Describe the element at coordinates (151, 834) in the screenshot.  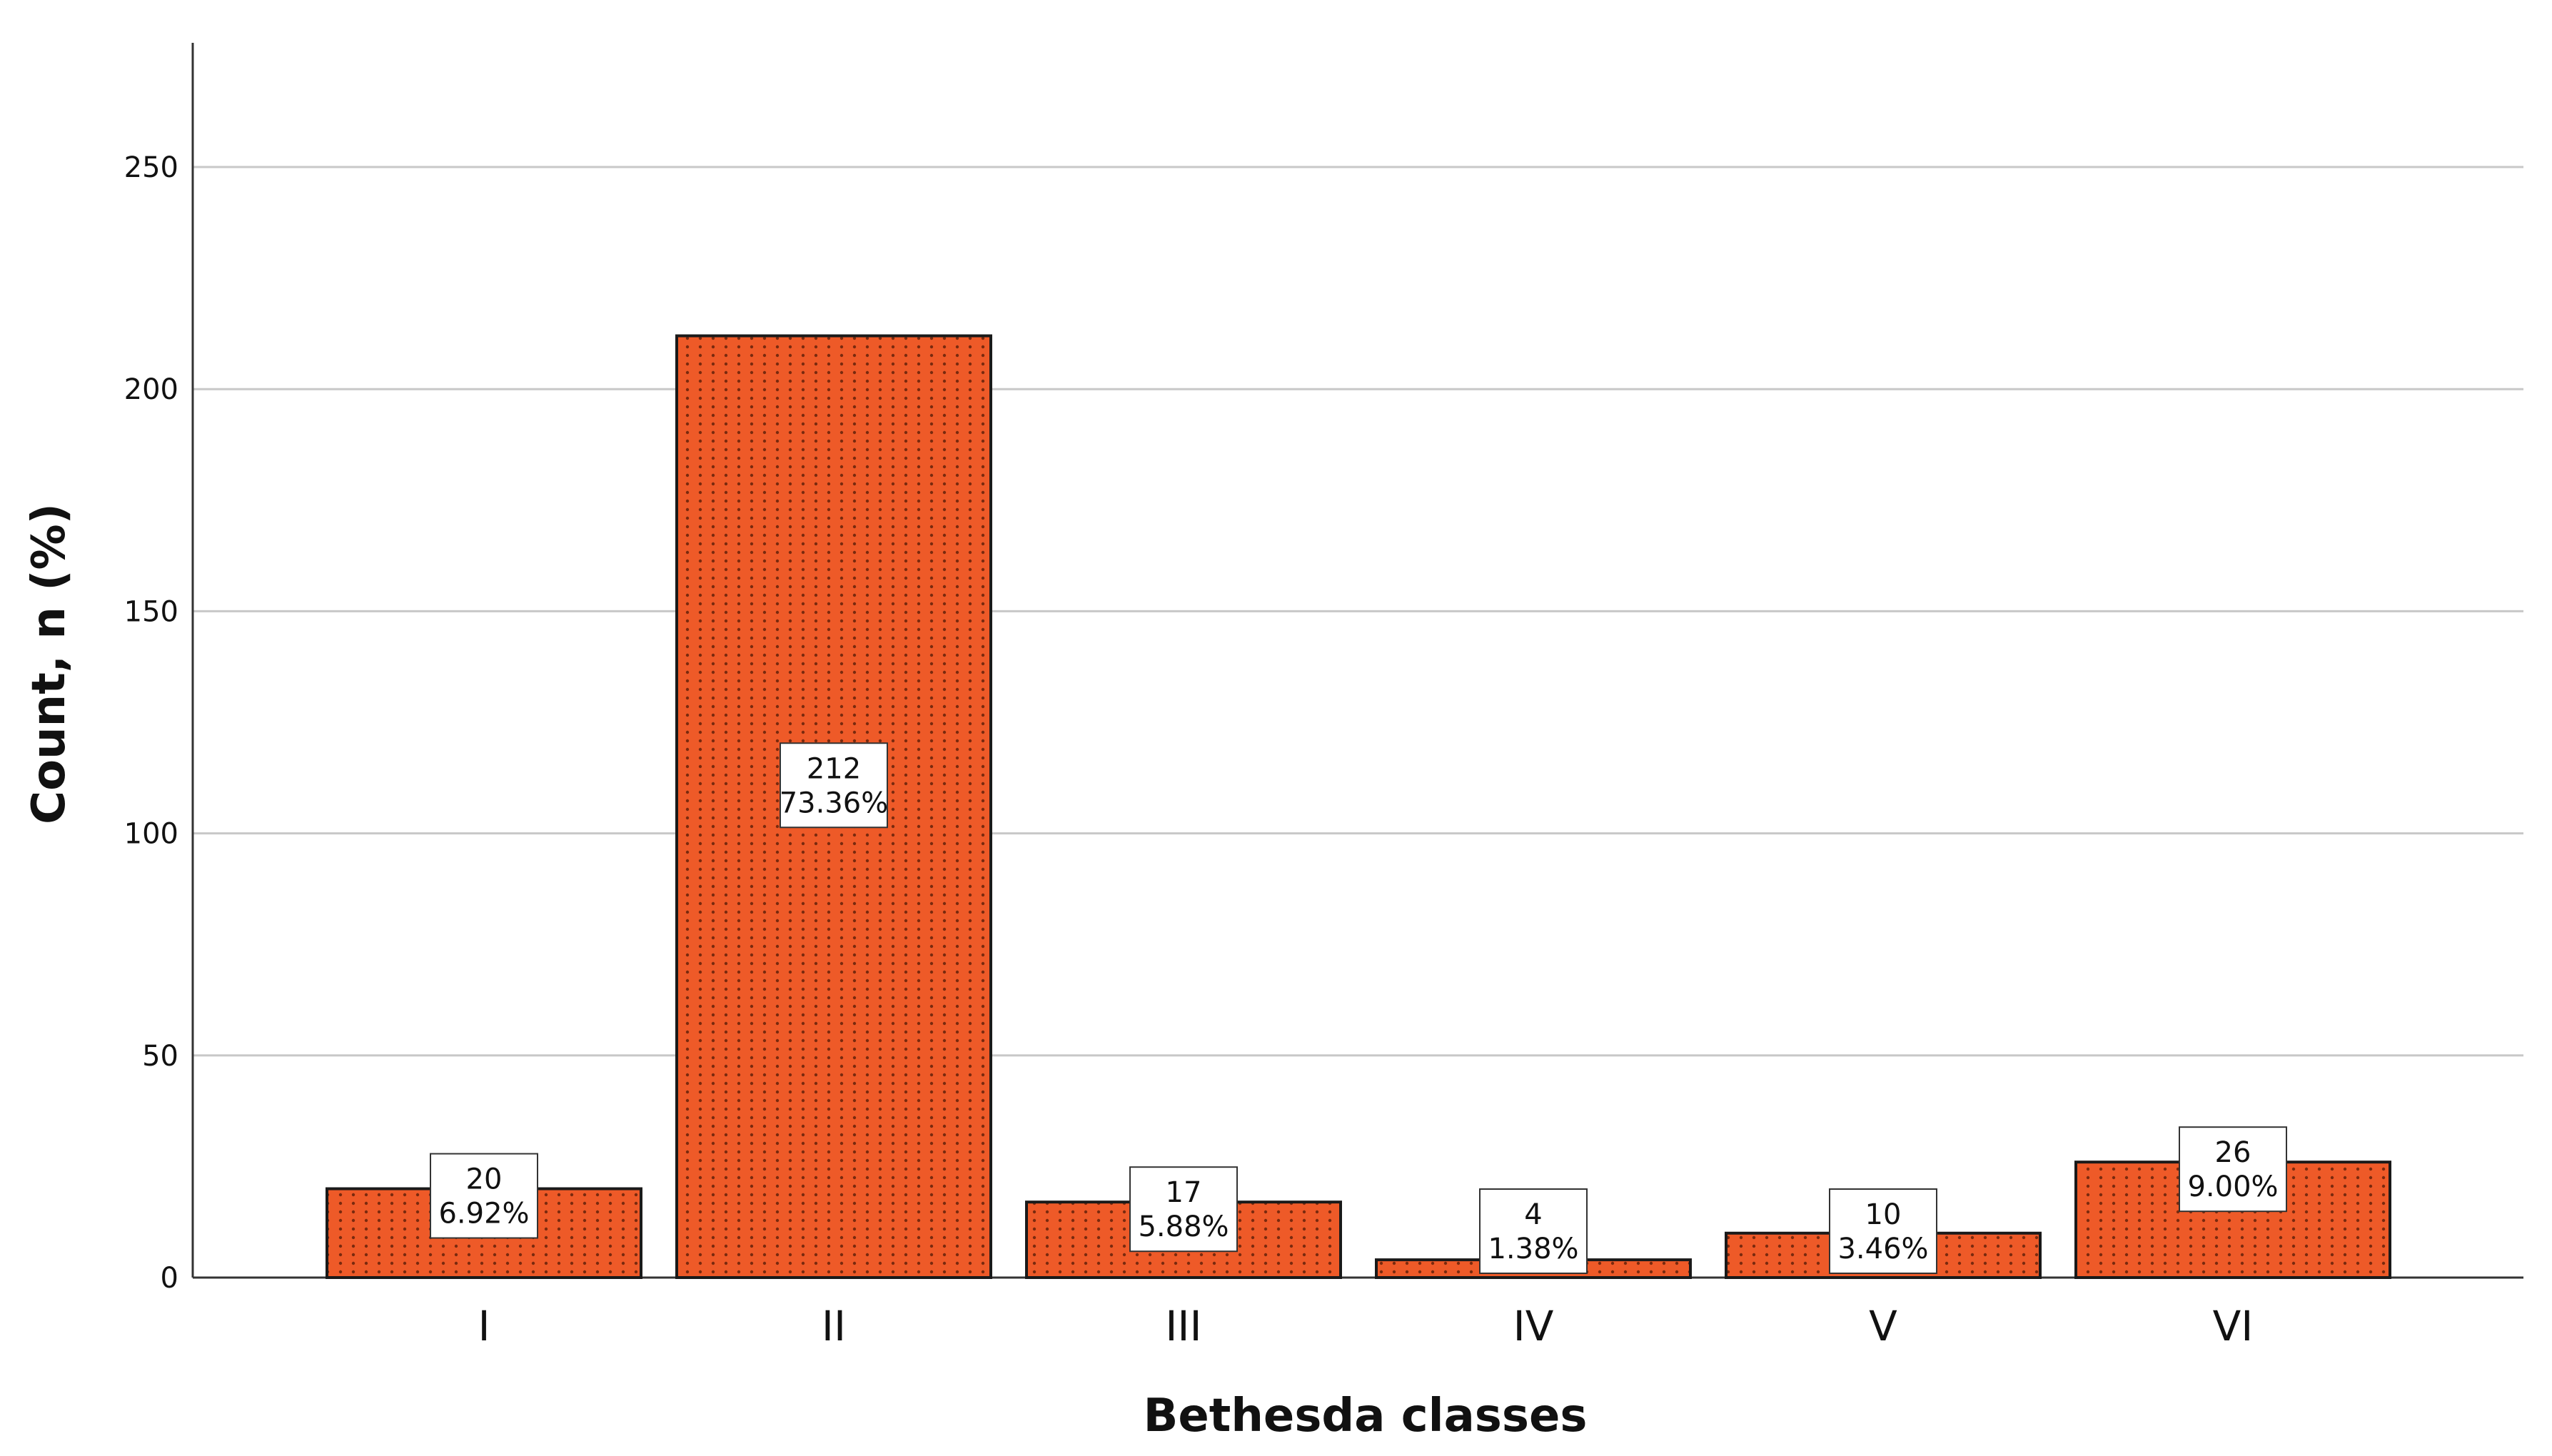
I see `y-tick-label: 100` at that location.